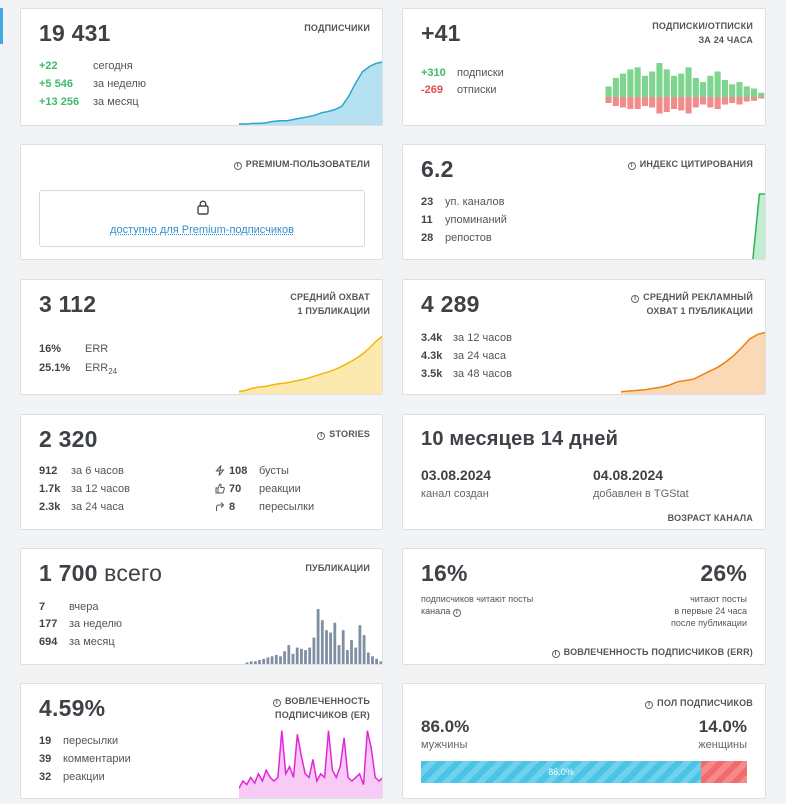 The height and width of the screenshot is (804, 786). Describe the element at coordinates (72, 708) in the screenshot. I see `er-value: 4.59%` at that location.